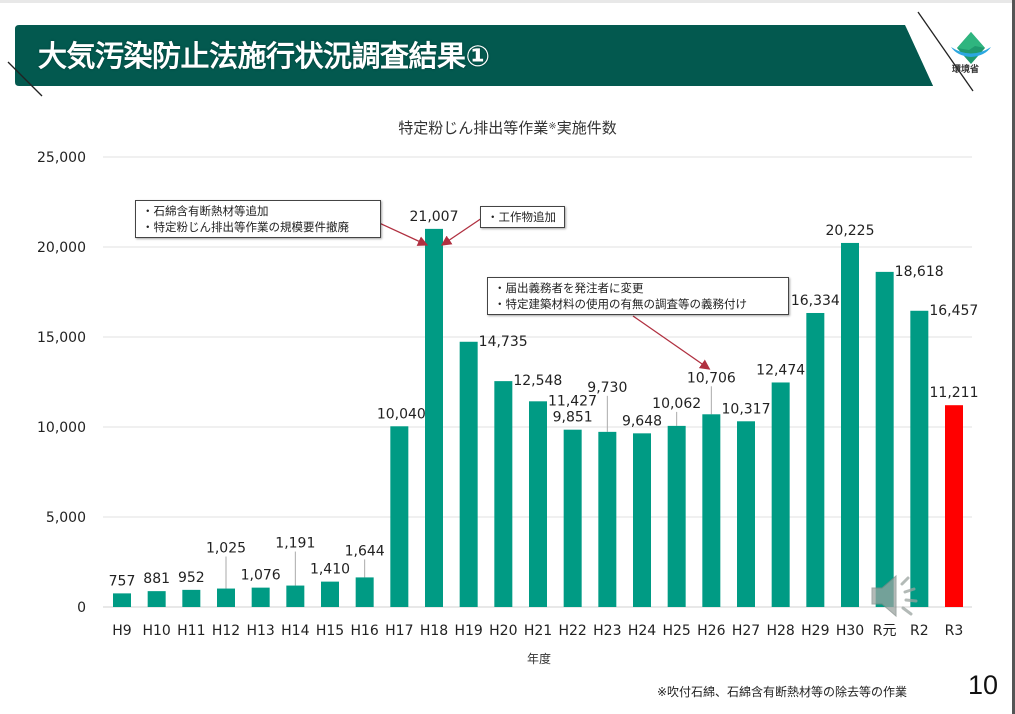 This screenshot has width=1015, height=714. I want to click on value-label: 9,851, so click(573, 418).